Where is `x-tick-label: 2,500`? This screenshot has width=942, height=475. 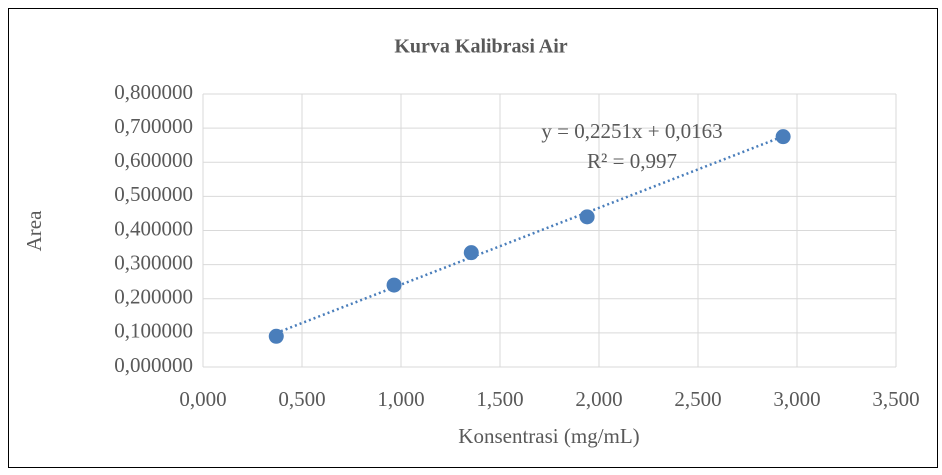
x-tick-label: 2,500 is located at coordinates (697, 399).